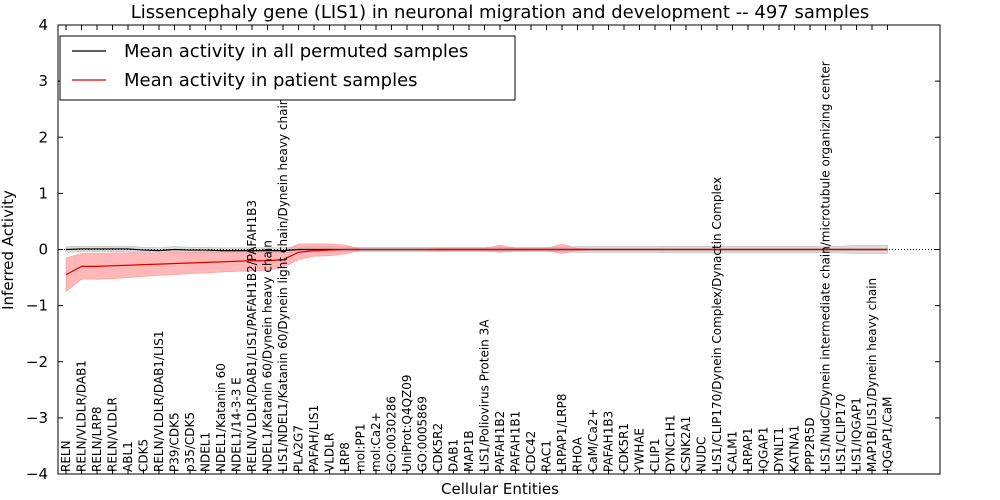 This screenshot has height=500, width=1000. I want to click on x-tick-label: NDEL1/14-3-3 E, so click(237, 424).